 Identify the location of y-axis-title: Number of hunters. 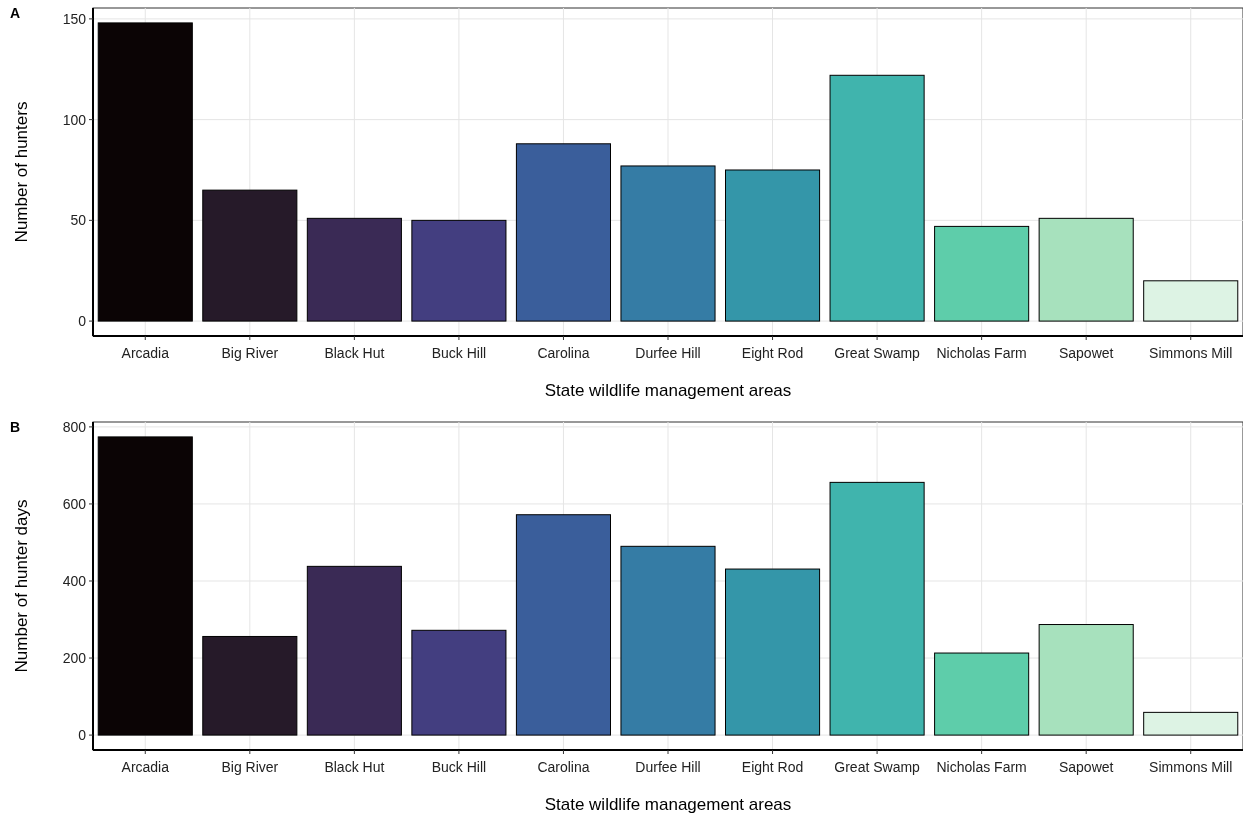
(21, 172).